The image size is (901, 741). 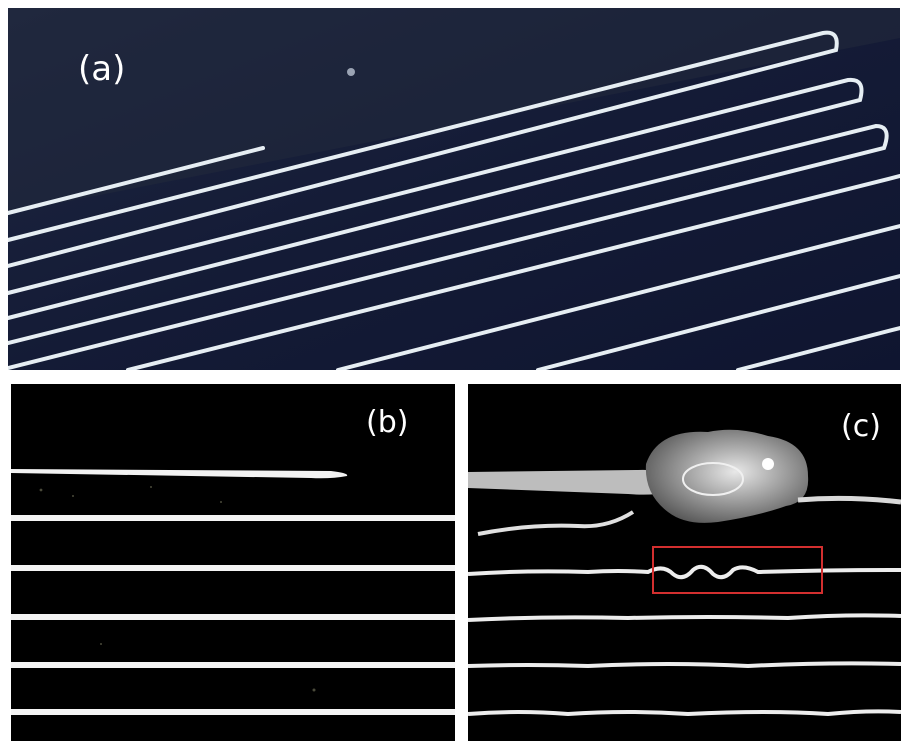 I want to click on highlight-box, so click(x=737, y=570).